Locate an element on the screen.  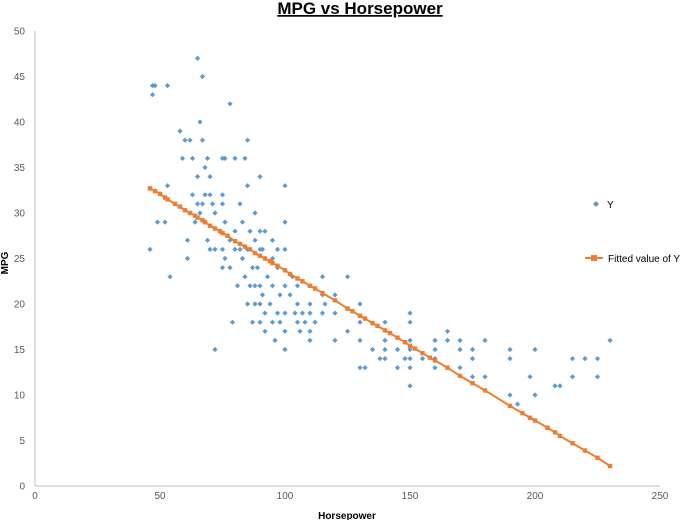
y-tick-labels: 0 5 10 15 20 25 30 35 40 45 50 is located at coordinates (20, 260).